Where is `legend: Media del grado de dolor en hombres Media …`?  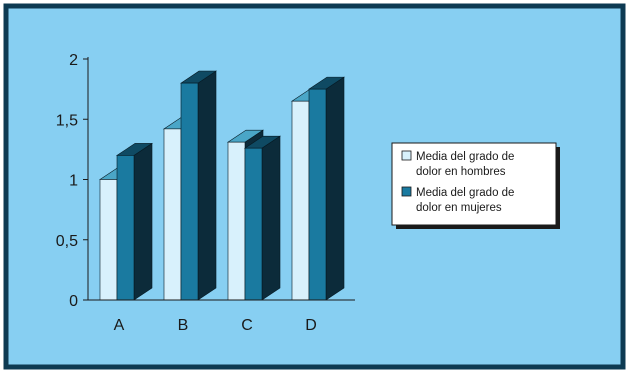
legend: Media del grado de dolor en hombres Media … is located at coordinates (475, 185).